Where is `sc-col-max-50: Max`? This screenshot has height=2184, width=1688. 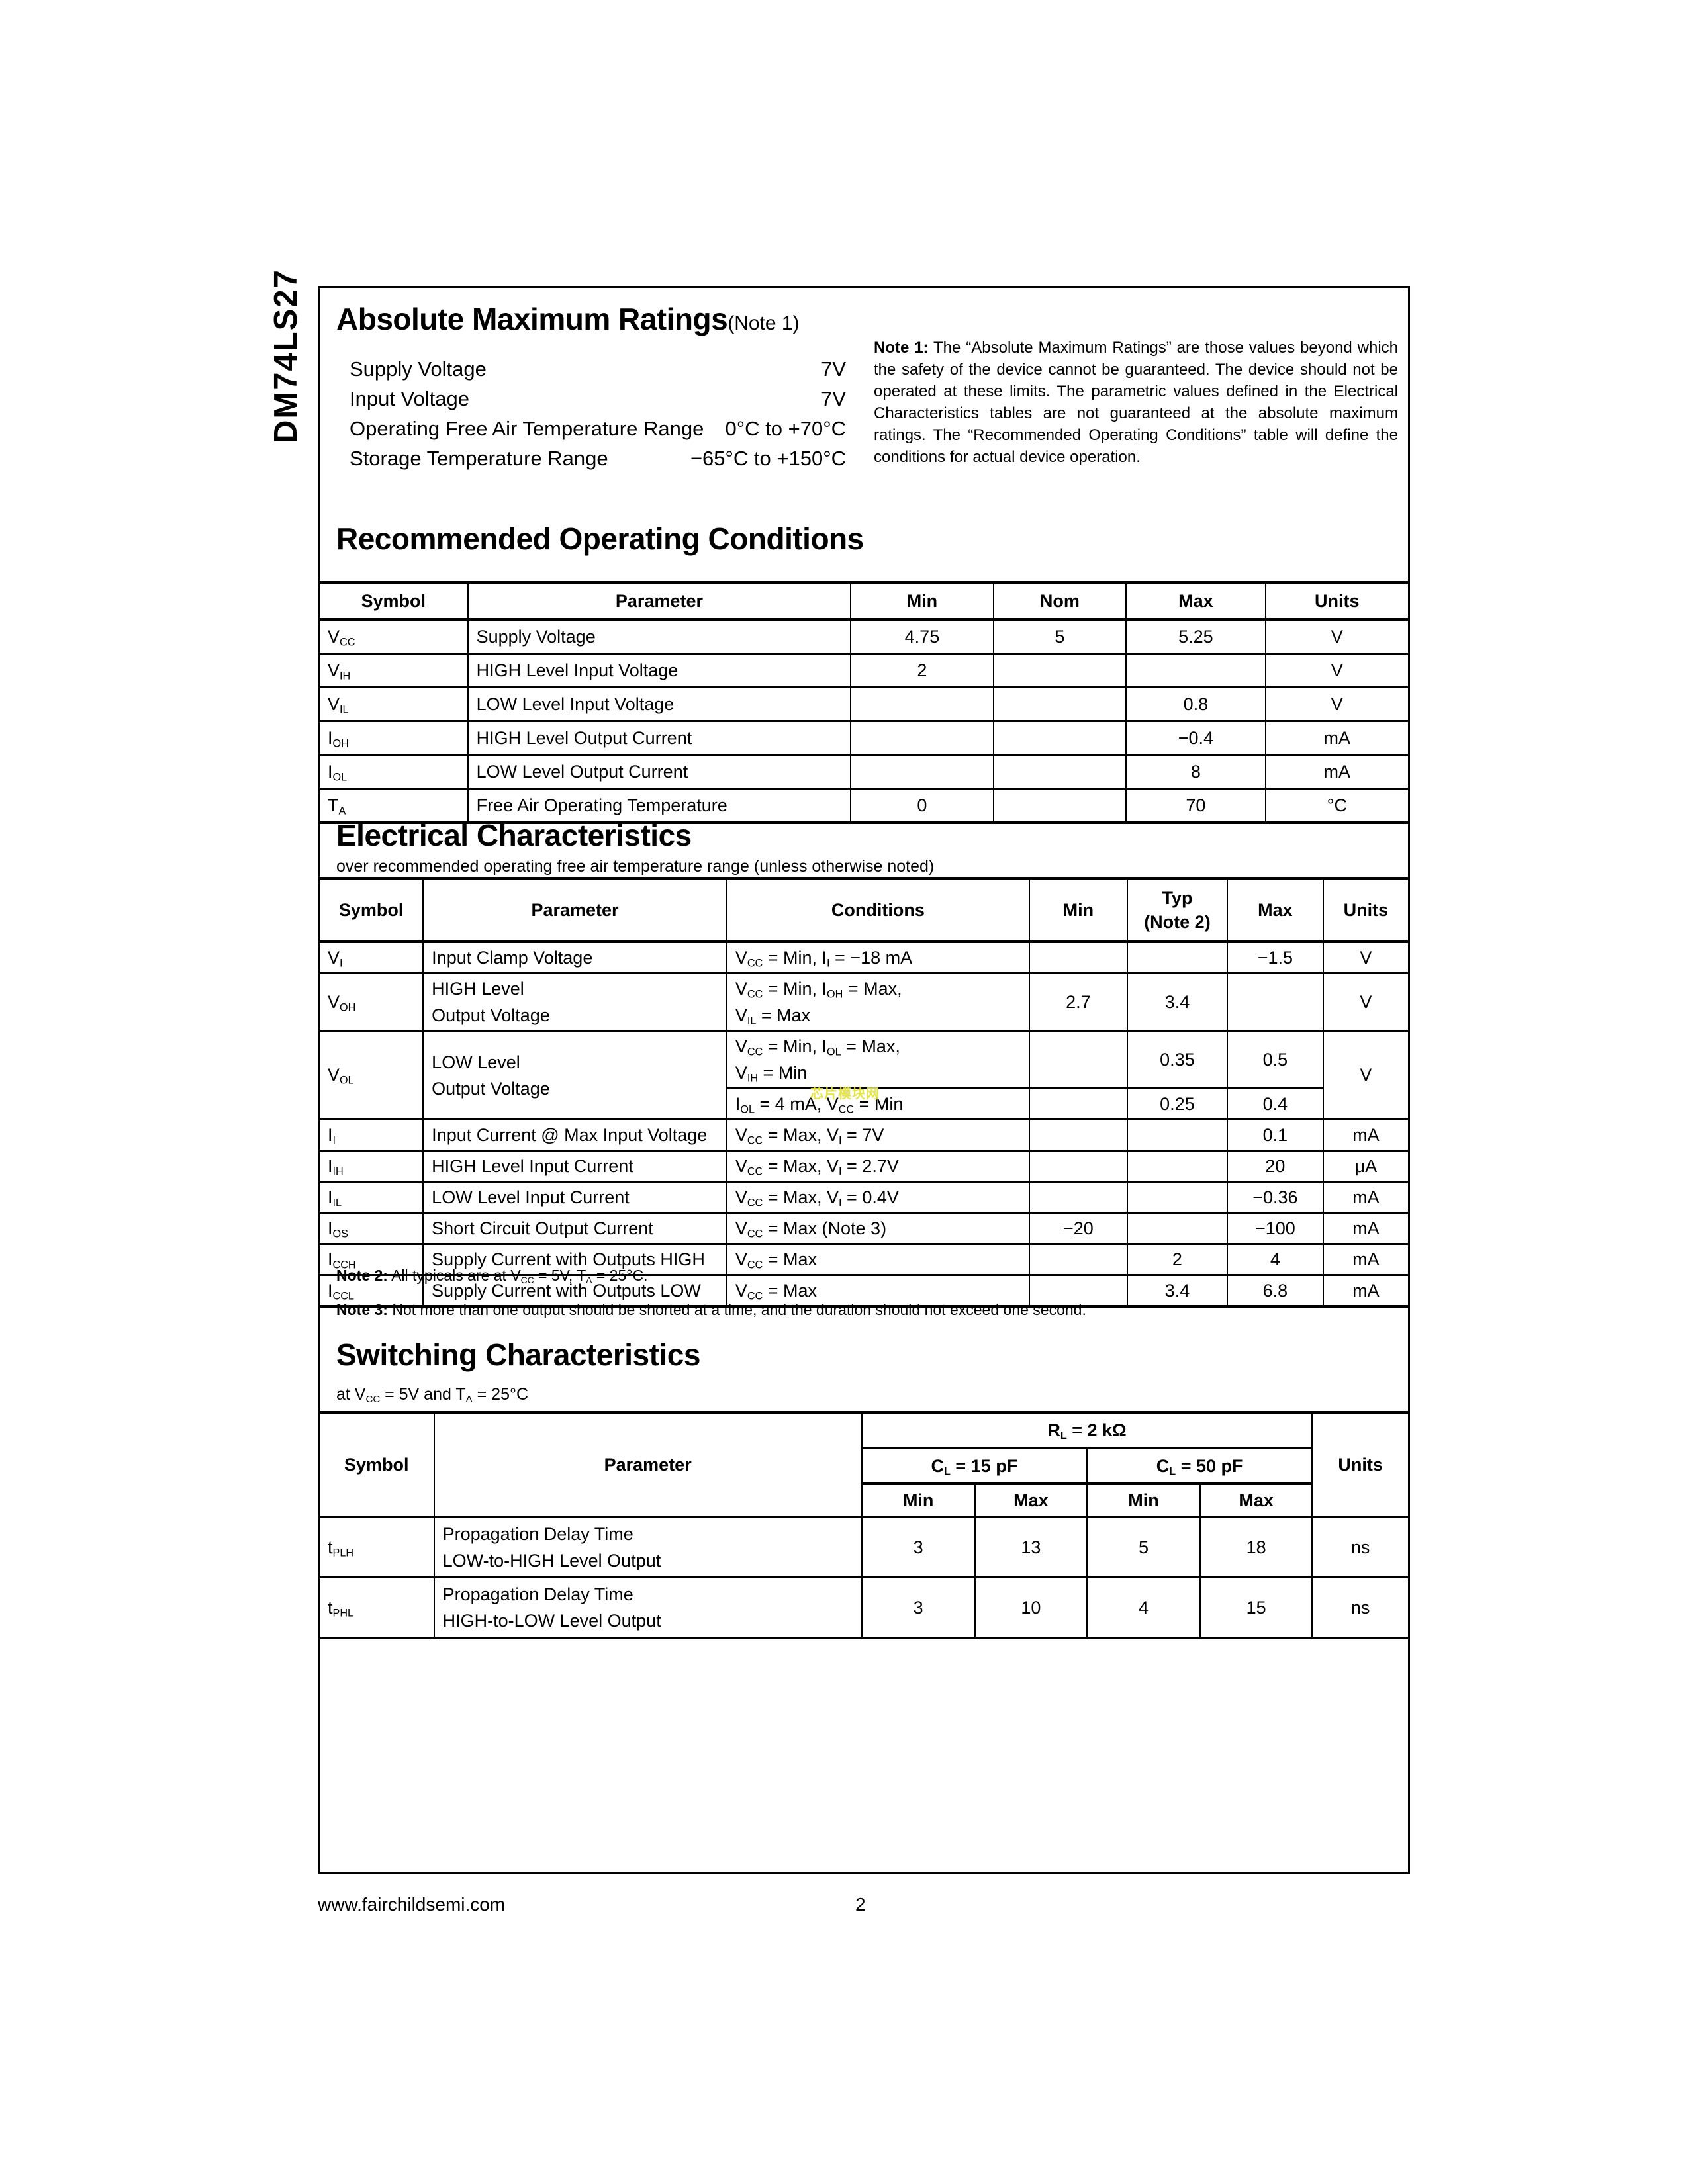
sc-col-max-50: Max is located at coordinates (1256, 1501).